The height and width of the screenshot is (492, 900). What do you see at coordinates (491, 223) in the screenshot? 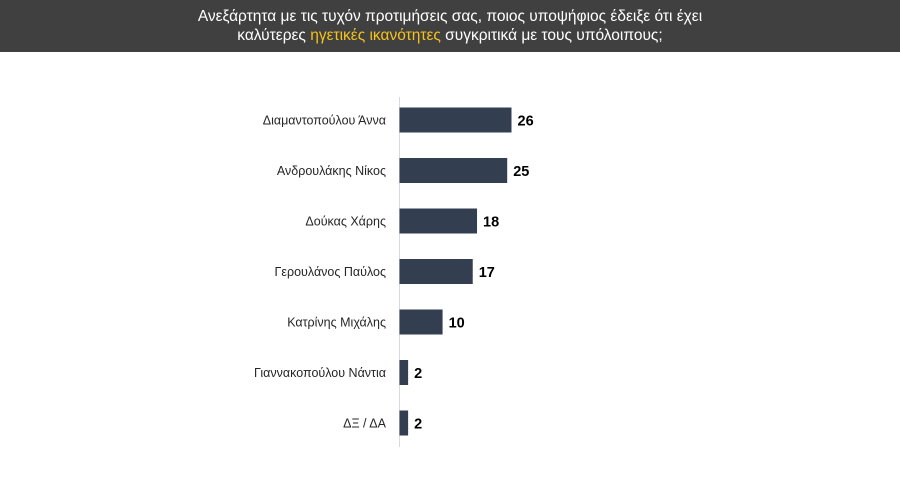
I see `bar-value-label: 18` at bounding box center [491, 223].